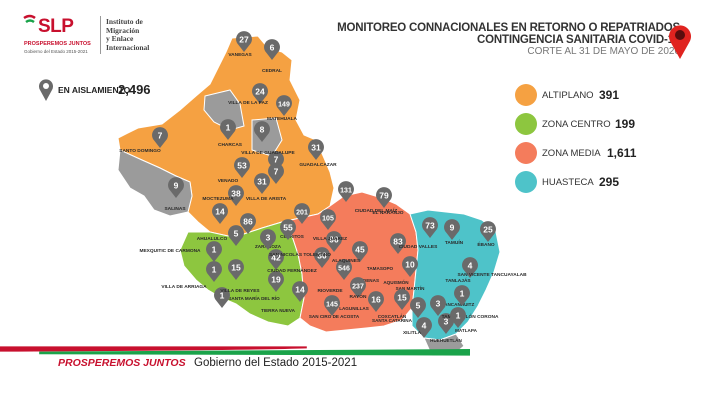 Image resolution: width=720 pixels, height=405 pixels. Describe the element at coordinates (254, 297) in the screenshot. I see `place-label: SANTA MARÍA DEL RÍO` at that location.